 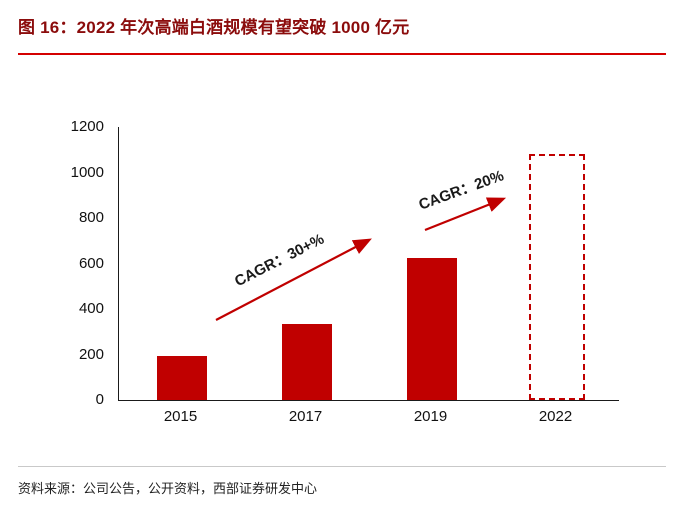 I want to click on y-tick-label: 600, so click(x=91, y=263).